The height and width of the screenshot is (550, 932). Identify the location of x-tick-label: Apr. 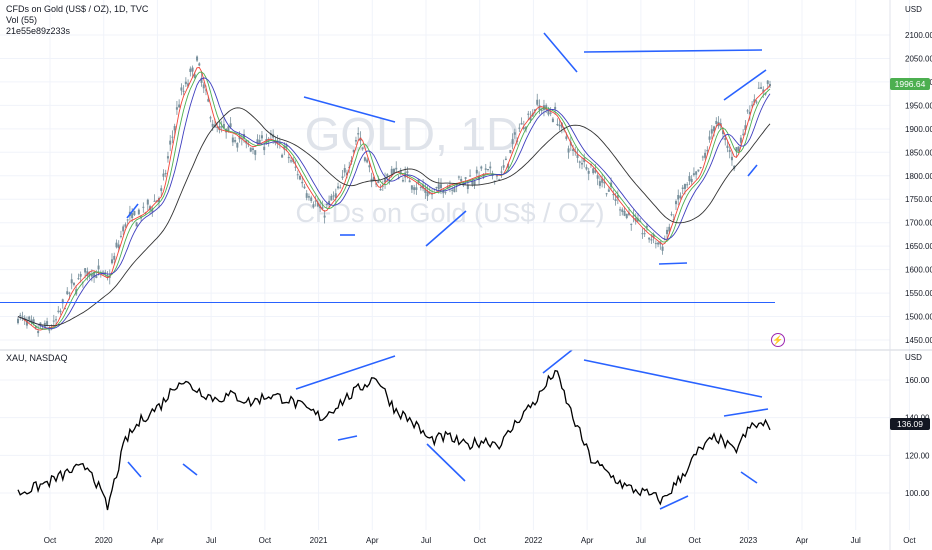
(802, 540).